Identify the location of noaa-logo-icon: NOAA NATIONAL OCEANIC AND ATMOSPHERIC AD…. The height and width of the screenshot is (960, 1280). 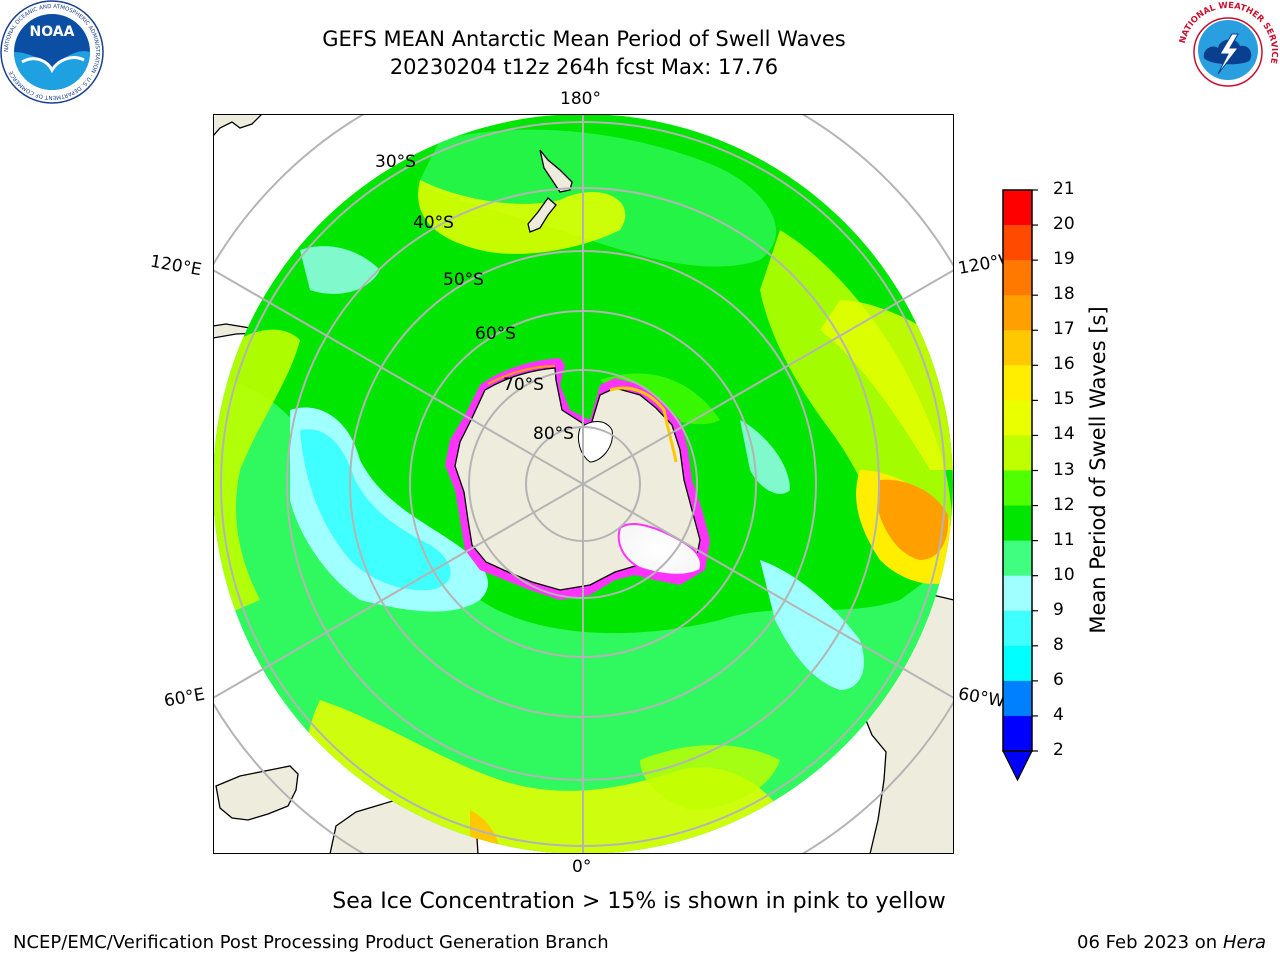
(52, 52).